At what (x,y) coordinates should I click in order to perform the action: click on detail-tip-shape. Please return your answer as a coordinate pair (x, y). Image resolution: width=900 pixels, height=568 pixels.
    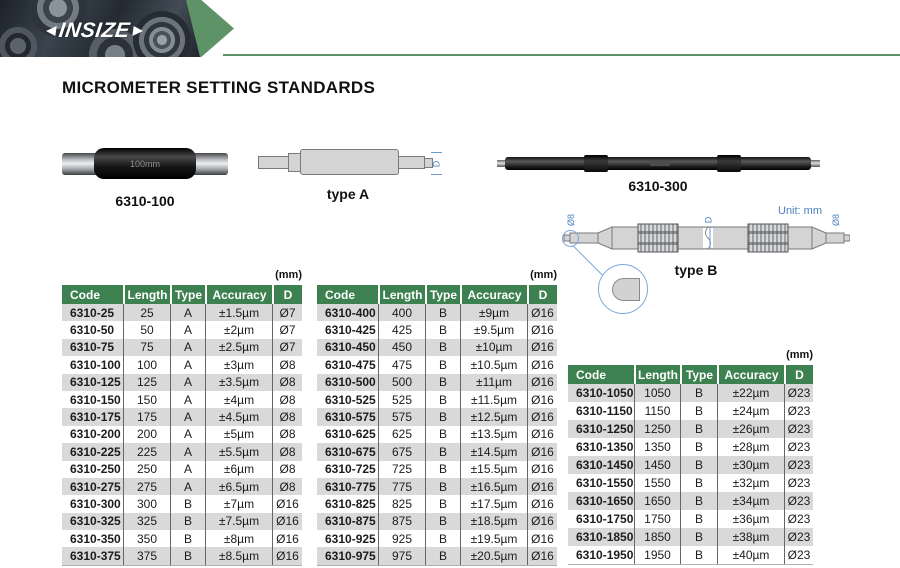
    Looking at the image, I should click on (626, 289).